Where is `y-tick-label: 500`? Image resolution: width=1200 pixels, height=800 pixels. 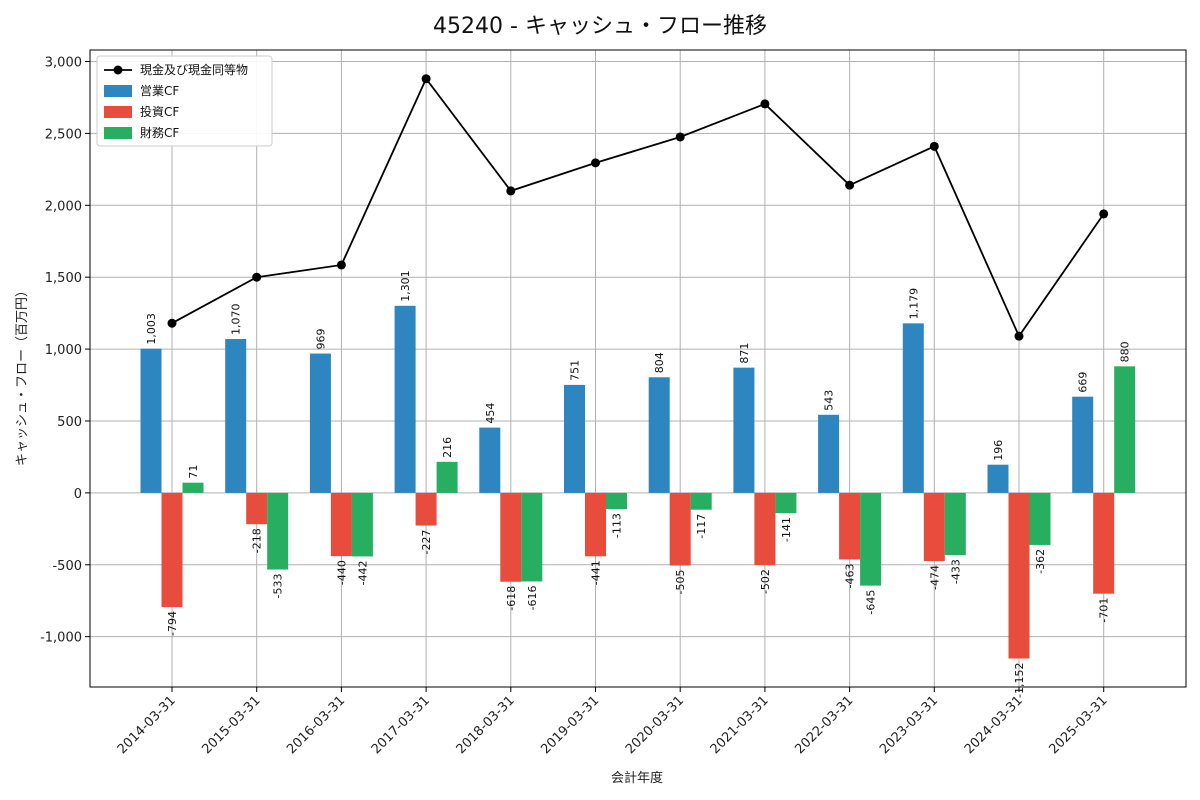 y-tick-label: 500 is located at coordinates (69, 422).